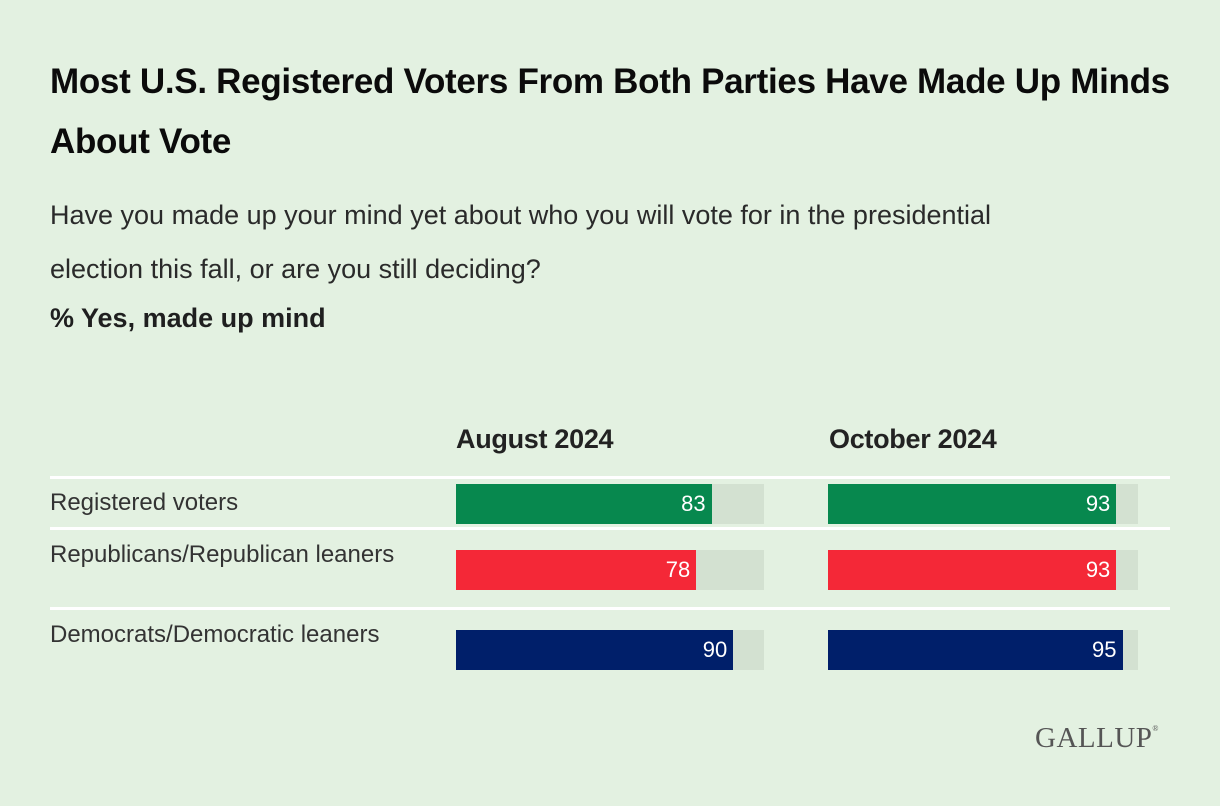 This screenshot has height=806, width=1220. What do you see at coordinates (222, 554) in the screenshot?
I see `row-label: Republicans/Republican leaners` at bounding box center [222, 554].